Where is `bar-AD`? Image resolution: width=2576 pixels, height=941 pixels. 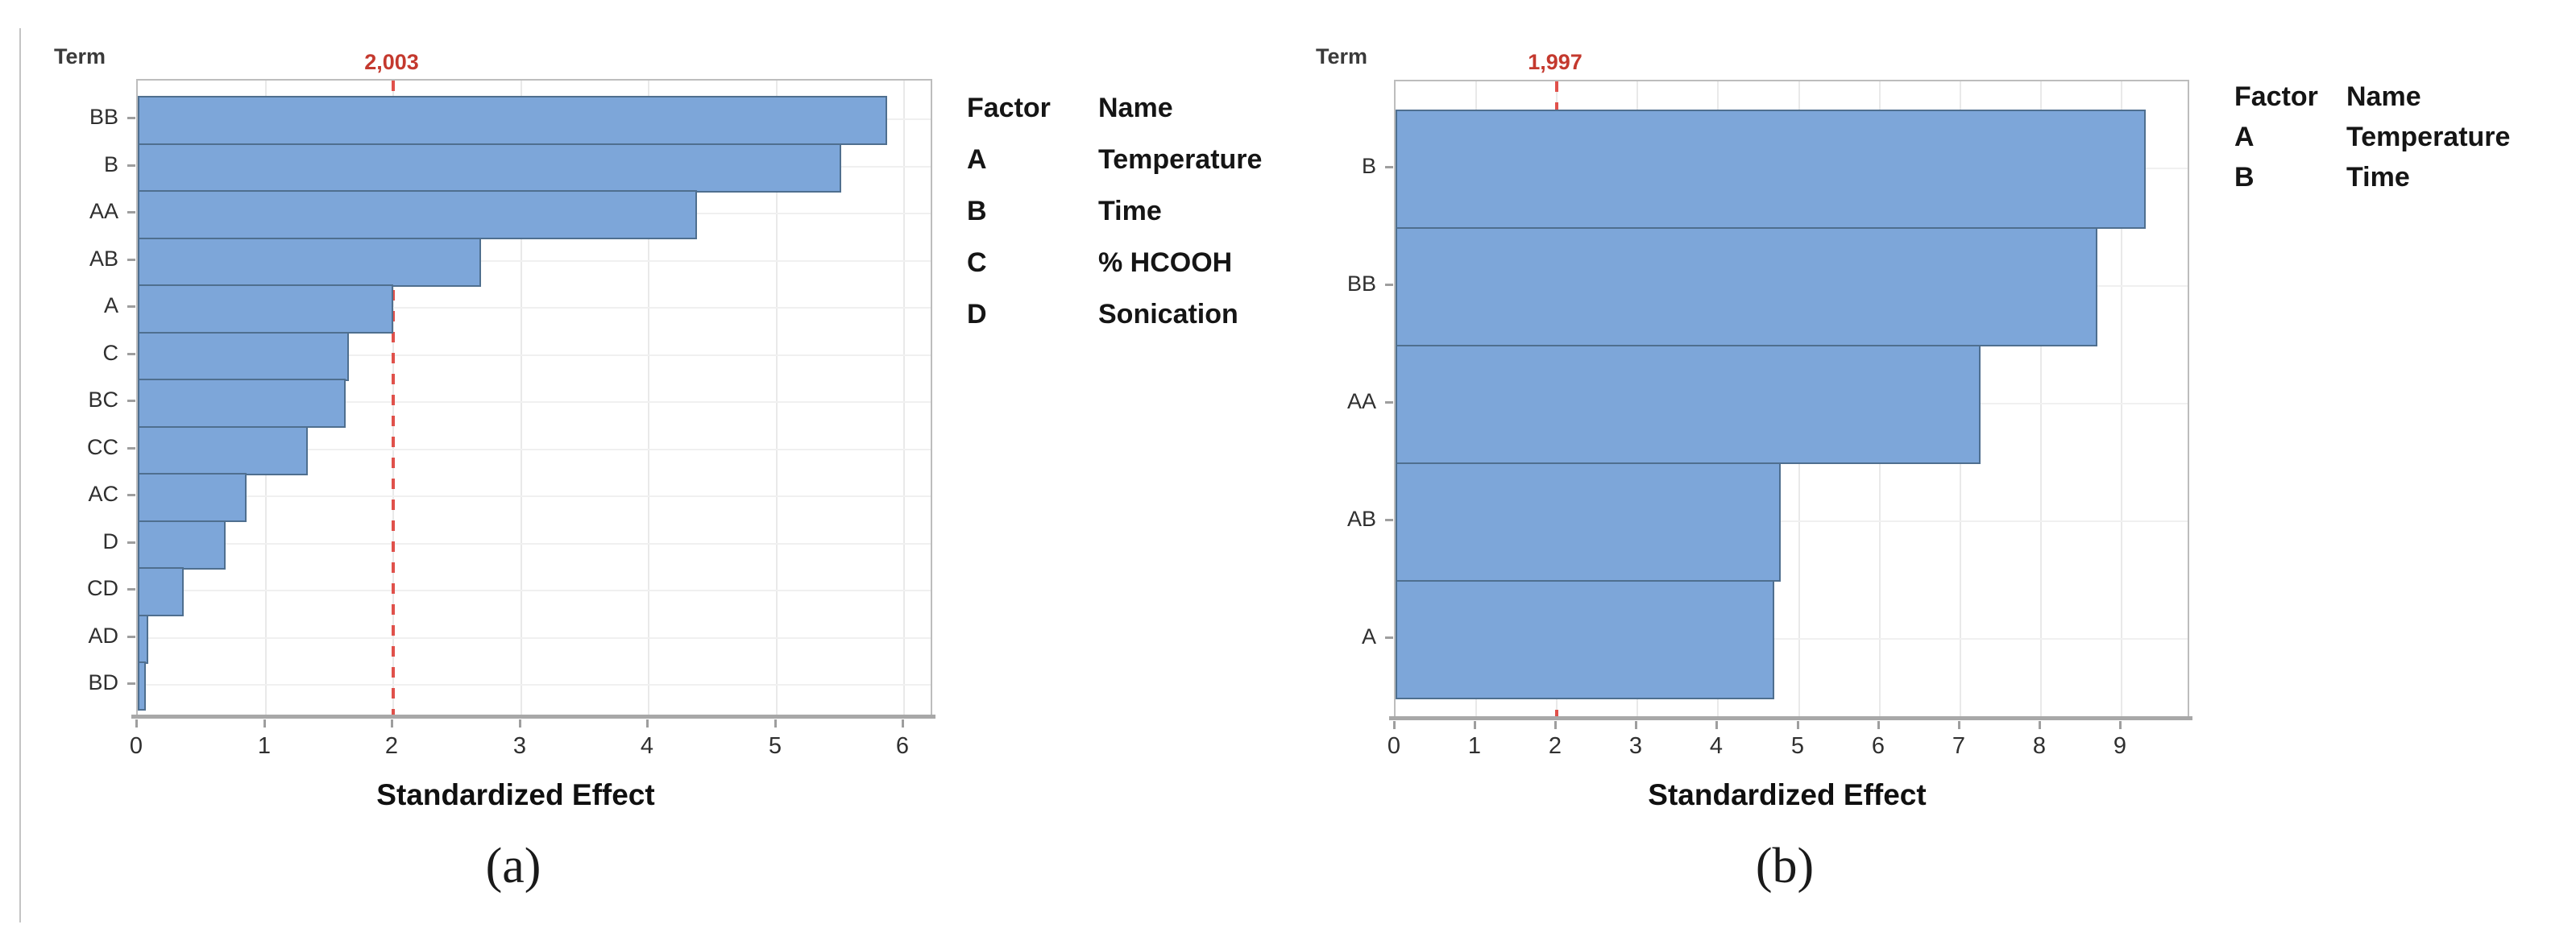 bar-AD is located at coordinates (143, 639).